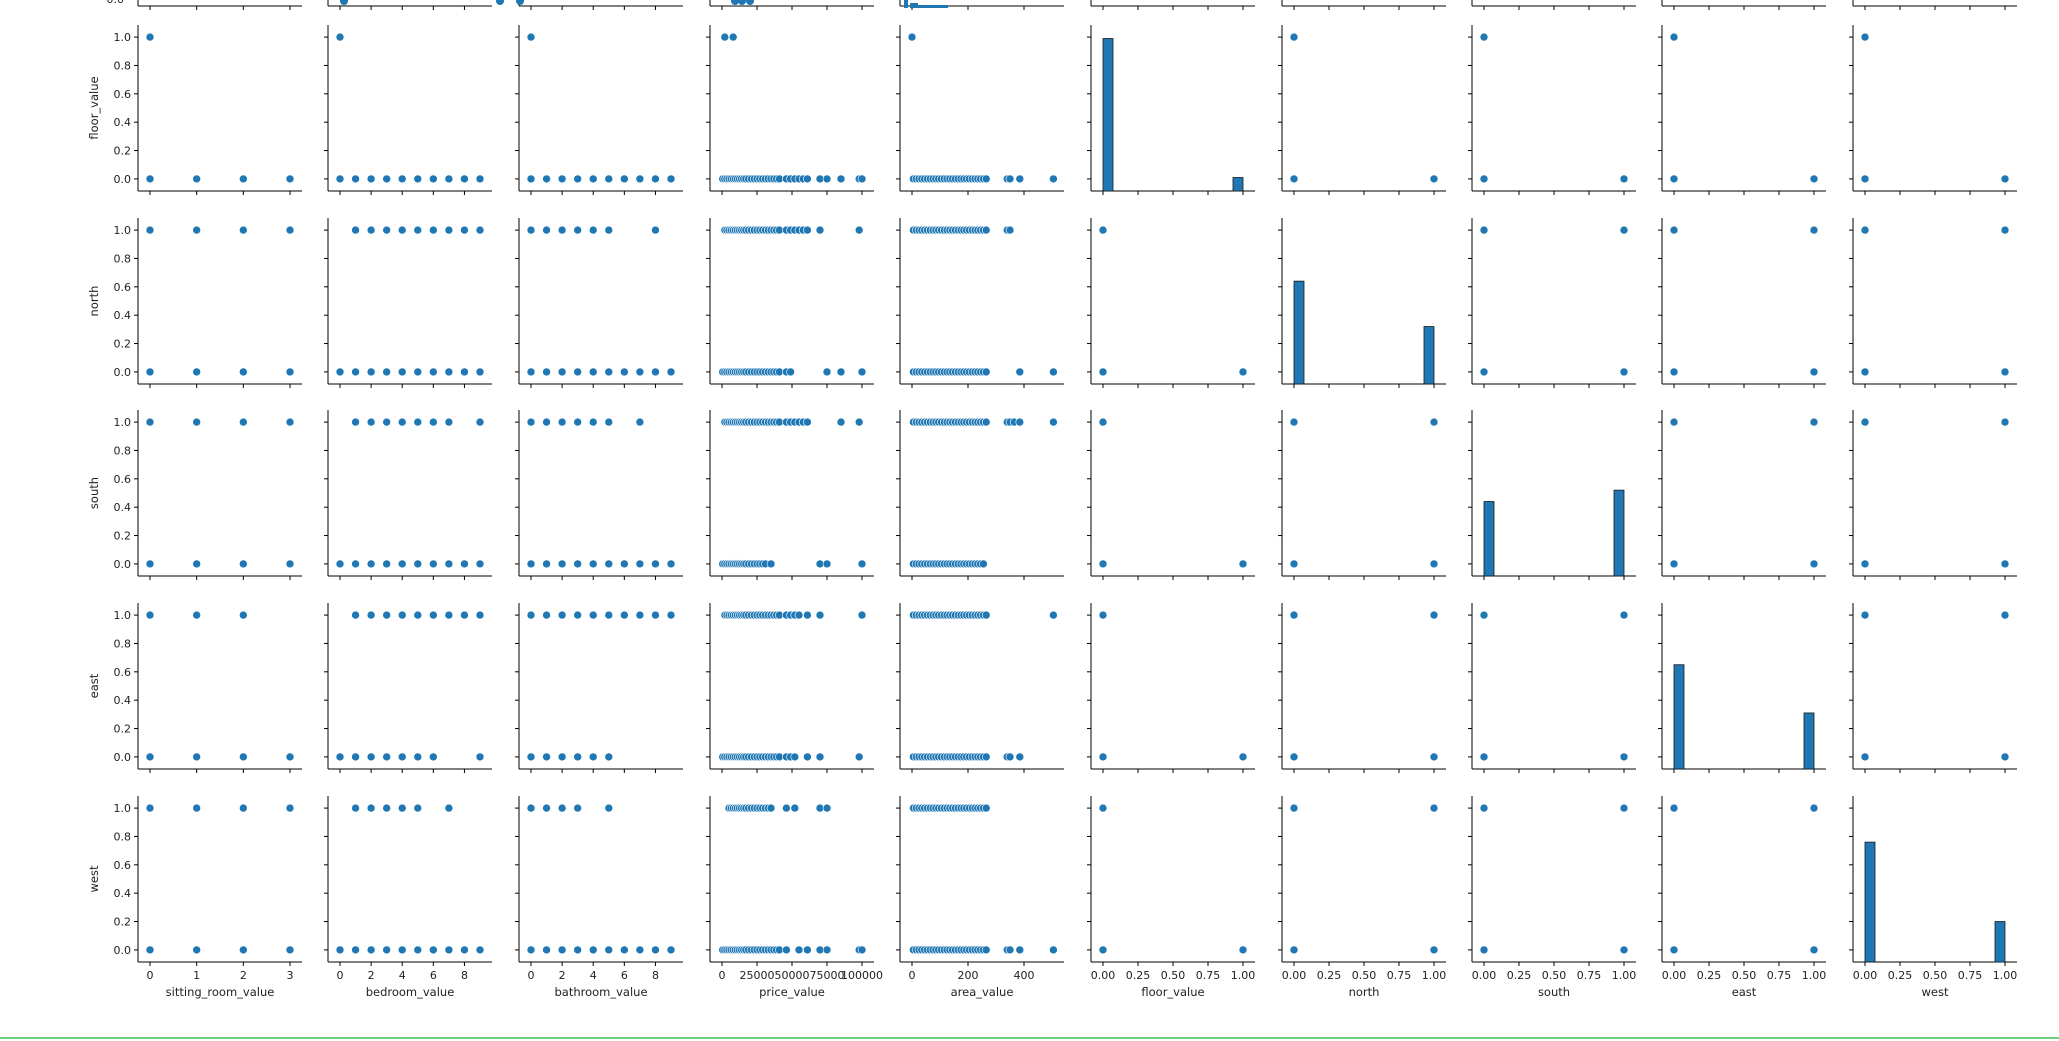  Describe the element at coordinates (410, 992) in the screenshot. I see `x-axis-title: bedroom_value` at that location.